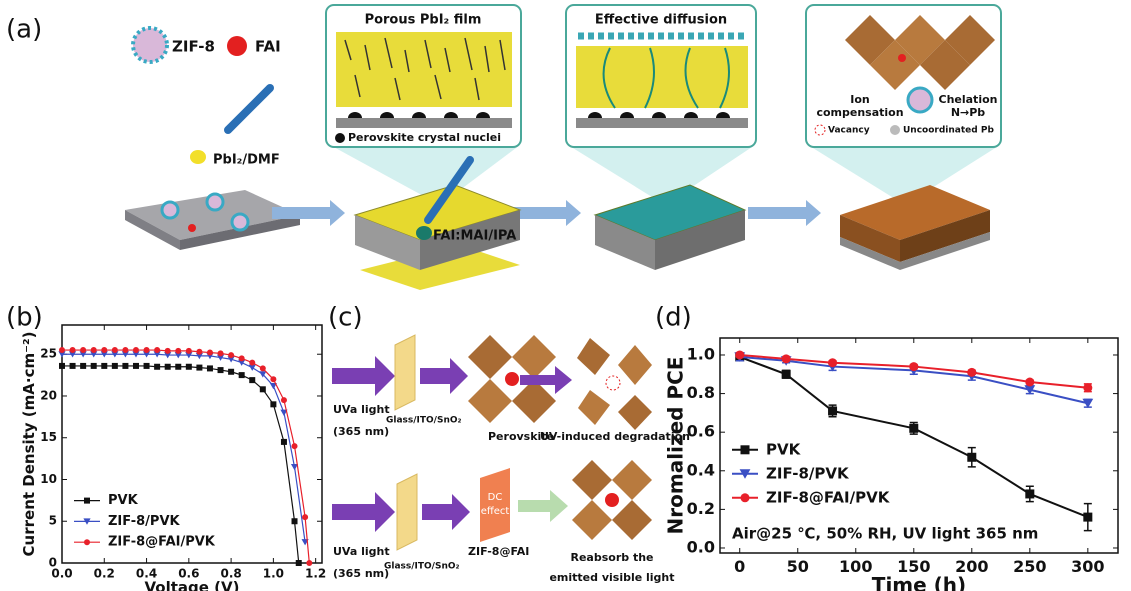  What do you see at coordinates (659, 115) in the screenshot?
I see `nuclei` at bounding box center [659, 115].